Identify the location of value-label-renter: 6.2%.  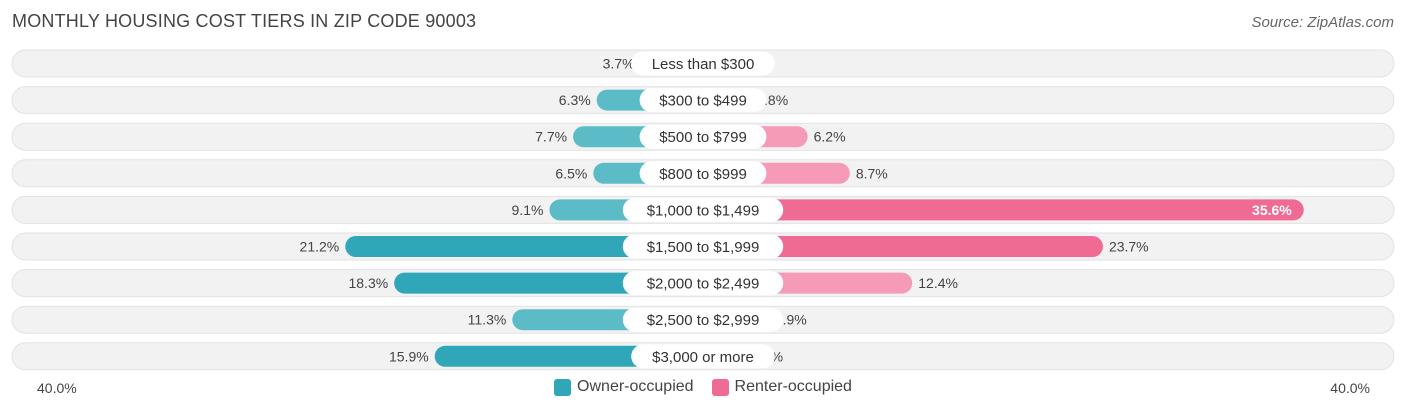
(830, 137).